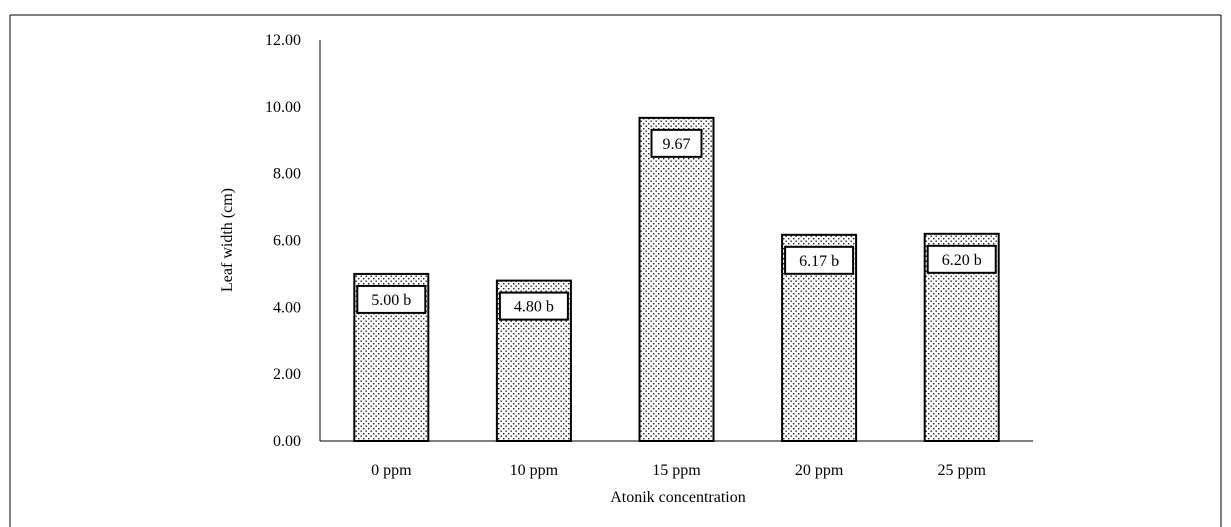 Image resolution: width=1231 pixels, height=527 pixels. I want to click on y-tick-label: 8.00, so click(287, 174).